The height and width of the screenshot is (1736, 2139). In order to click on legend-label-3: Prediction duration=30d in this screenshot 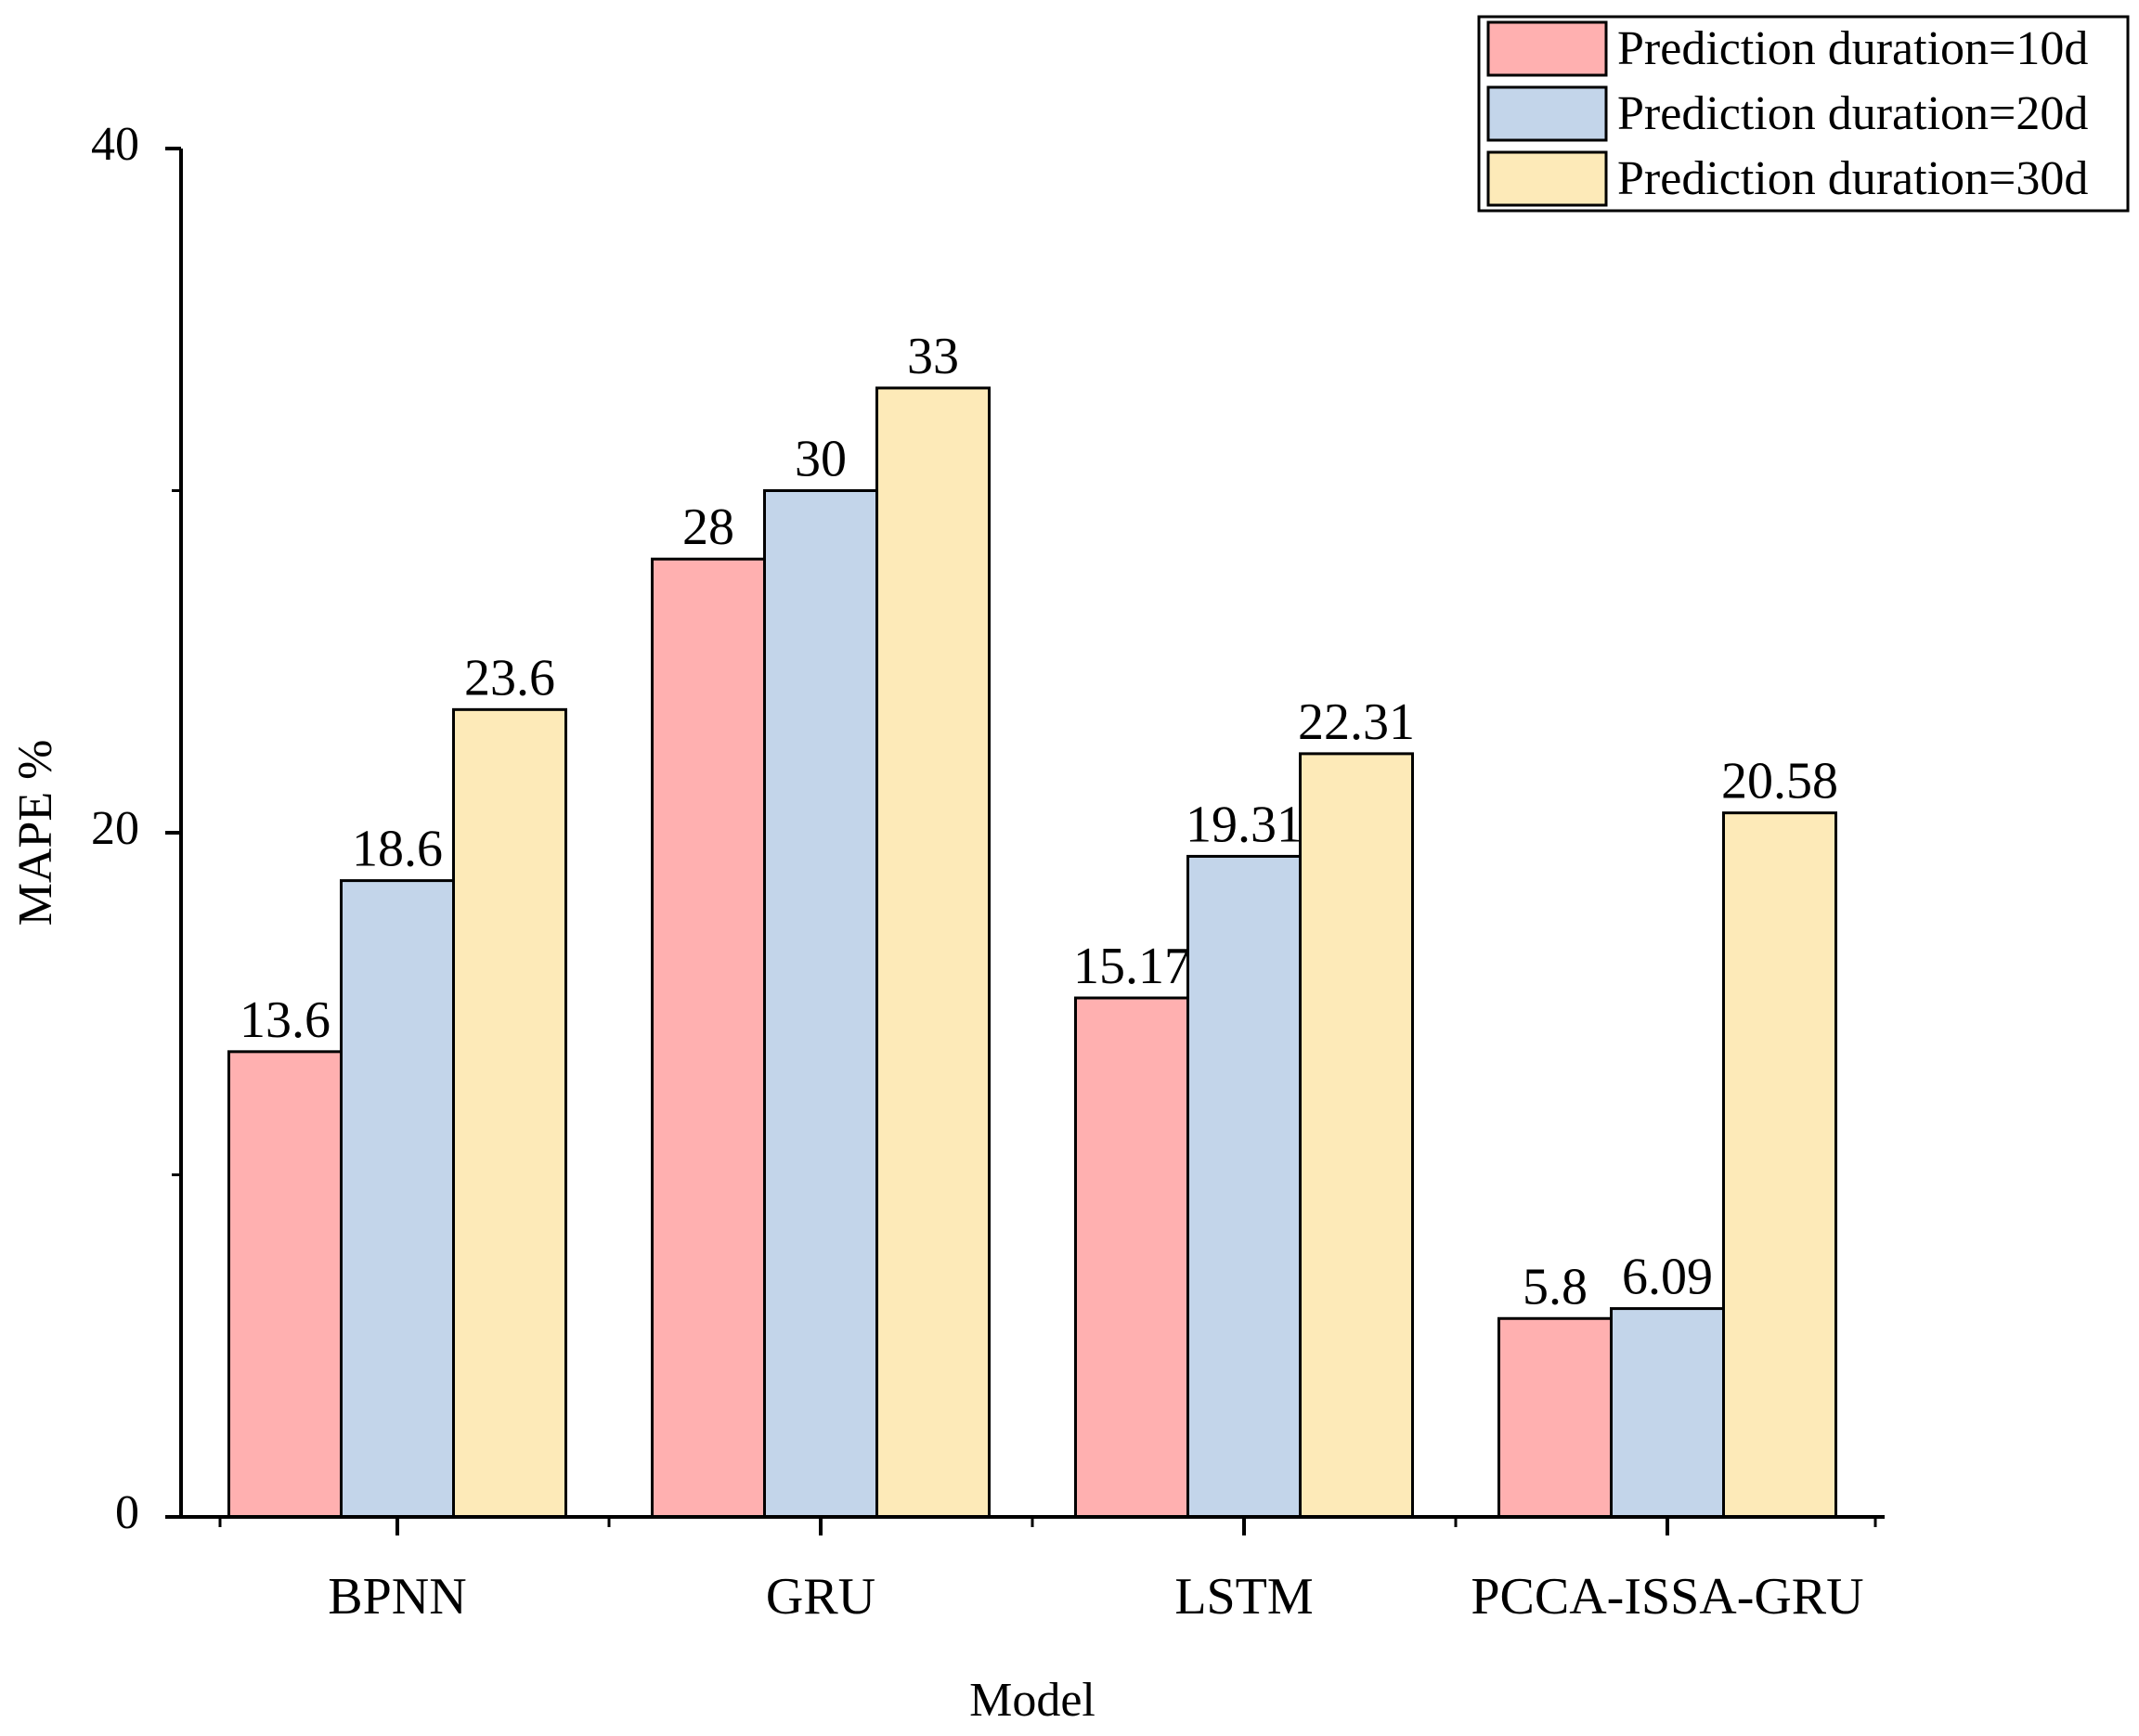, I will do `click(1852, 178)`.